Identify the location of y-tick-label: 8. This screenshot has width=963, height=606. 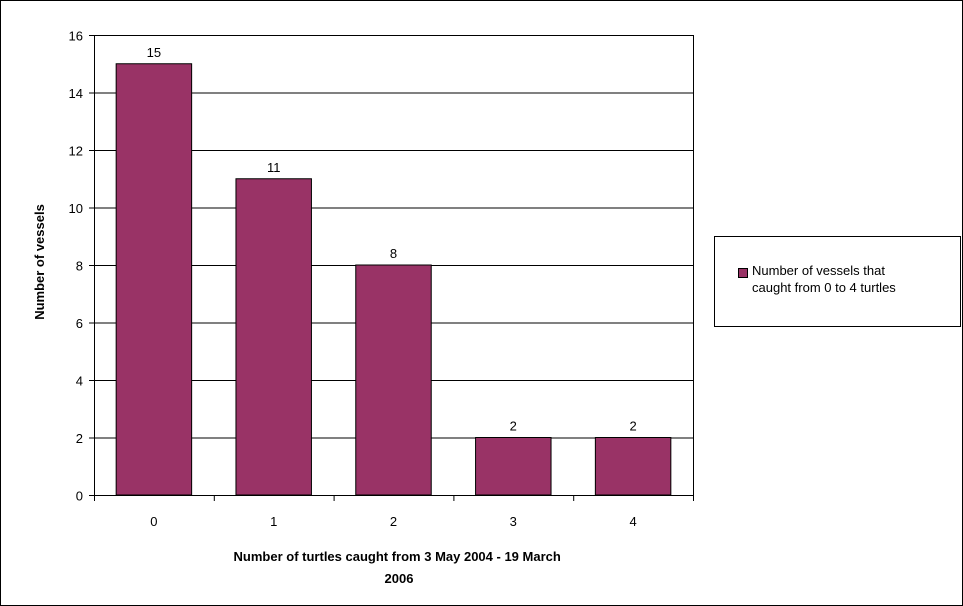
(79, 266).